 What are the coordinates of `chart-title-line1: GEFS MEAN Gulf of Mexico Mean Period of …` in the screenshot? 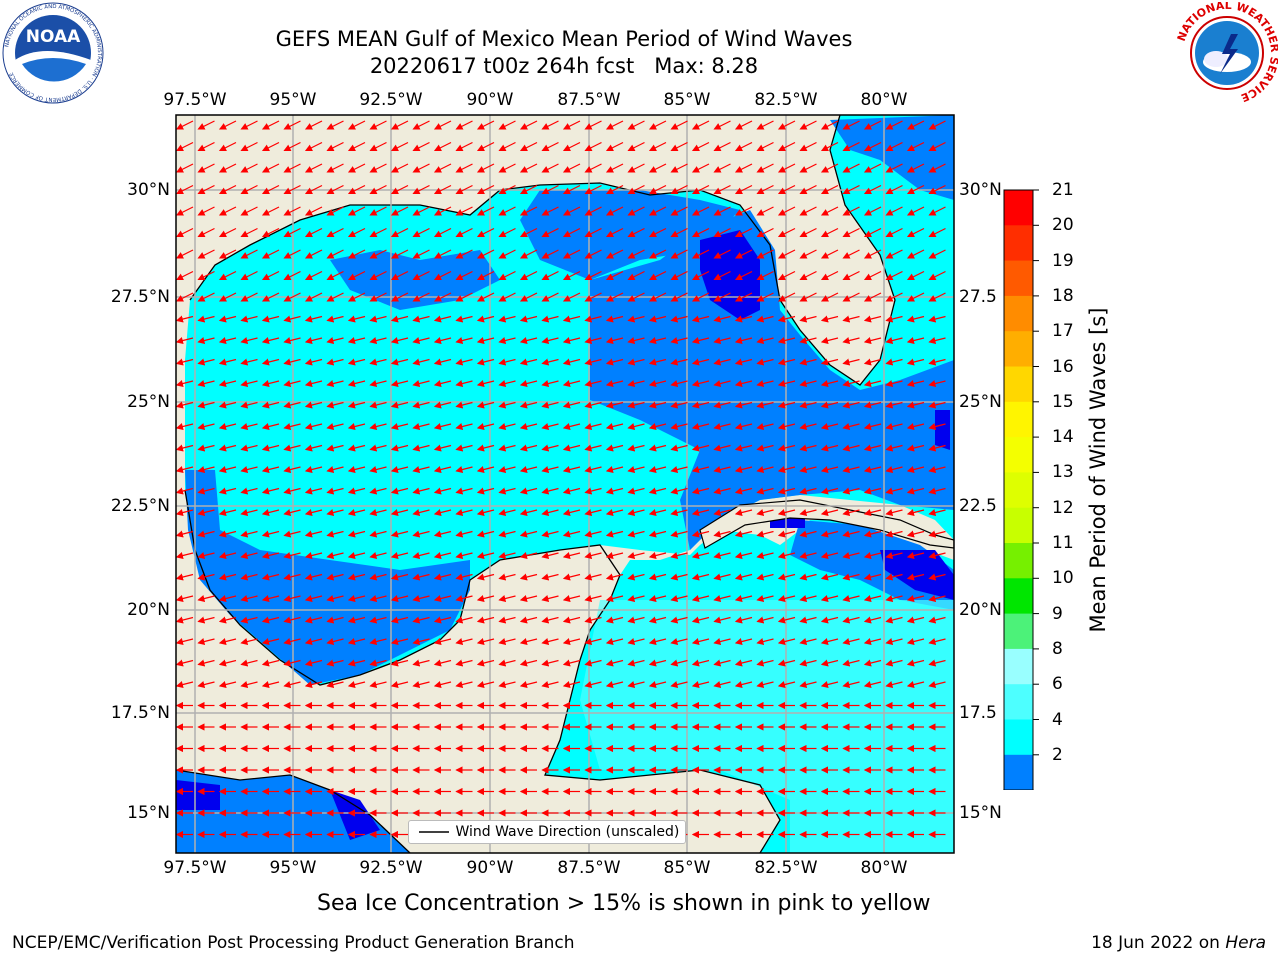 It's located at (564, 39).